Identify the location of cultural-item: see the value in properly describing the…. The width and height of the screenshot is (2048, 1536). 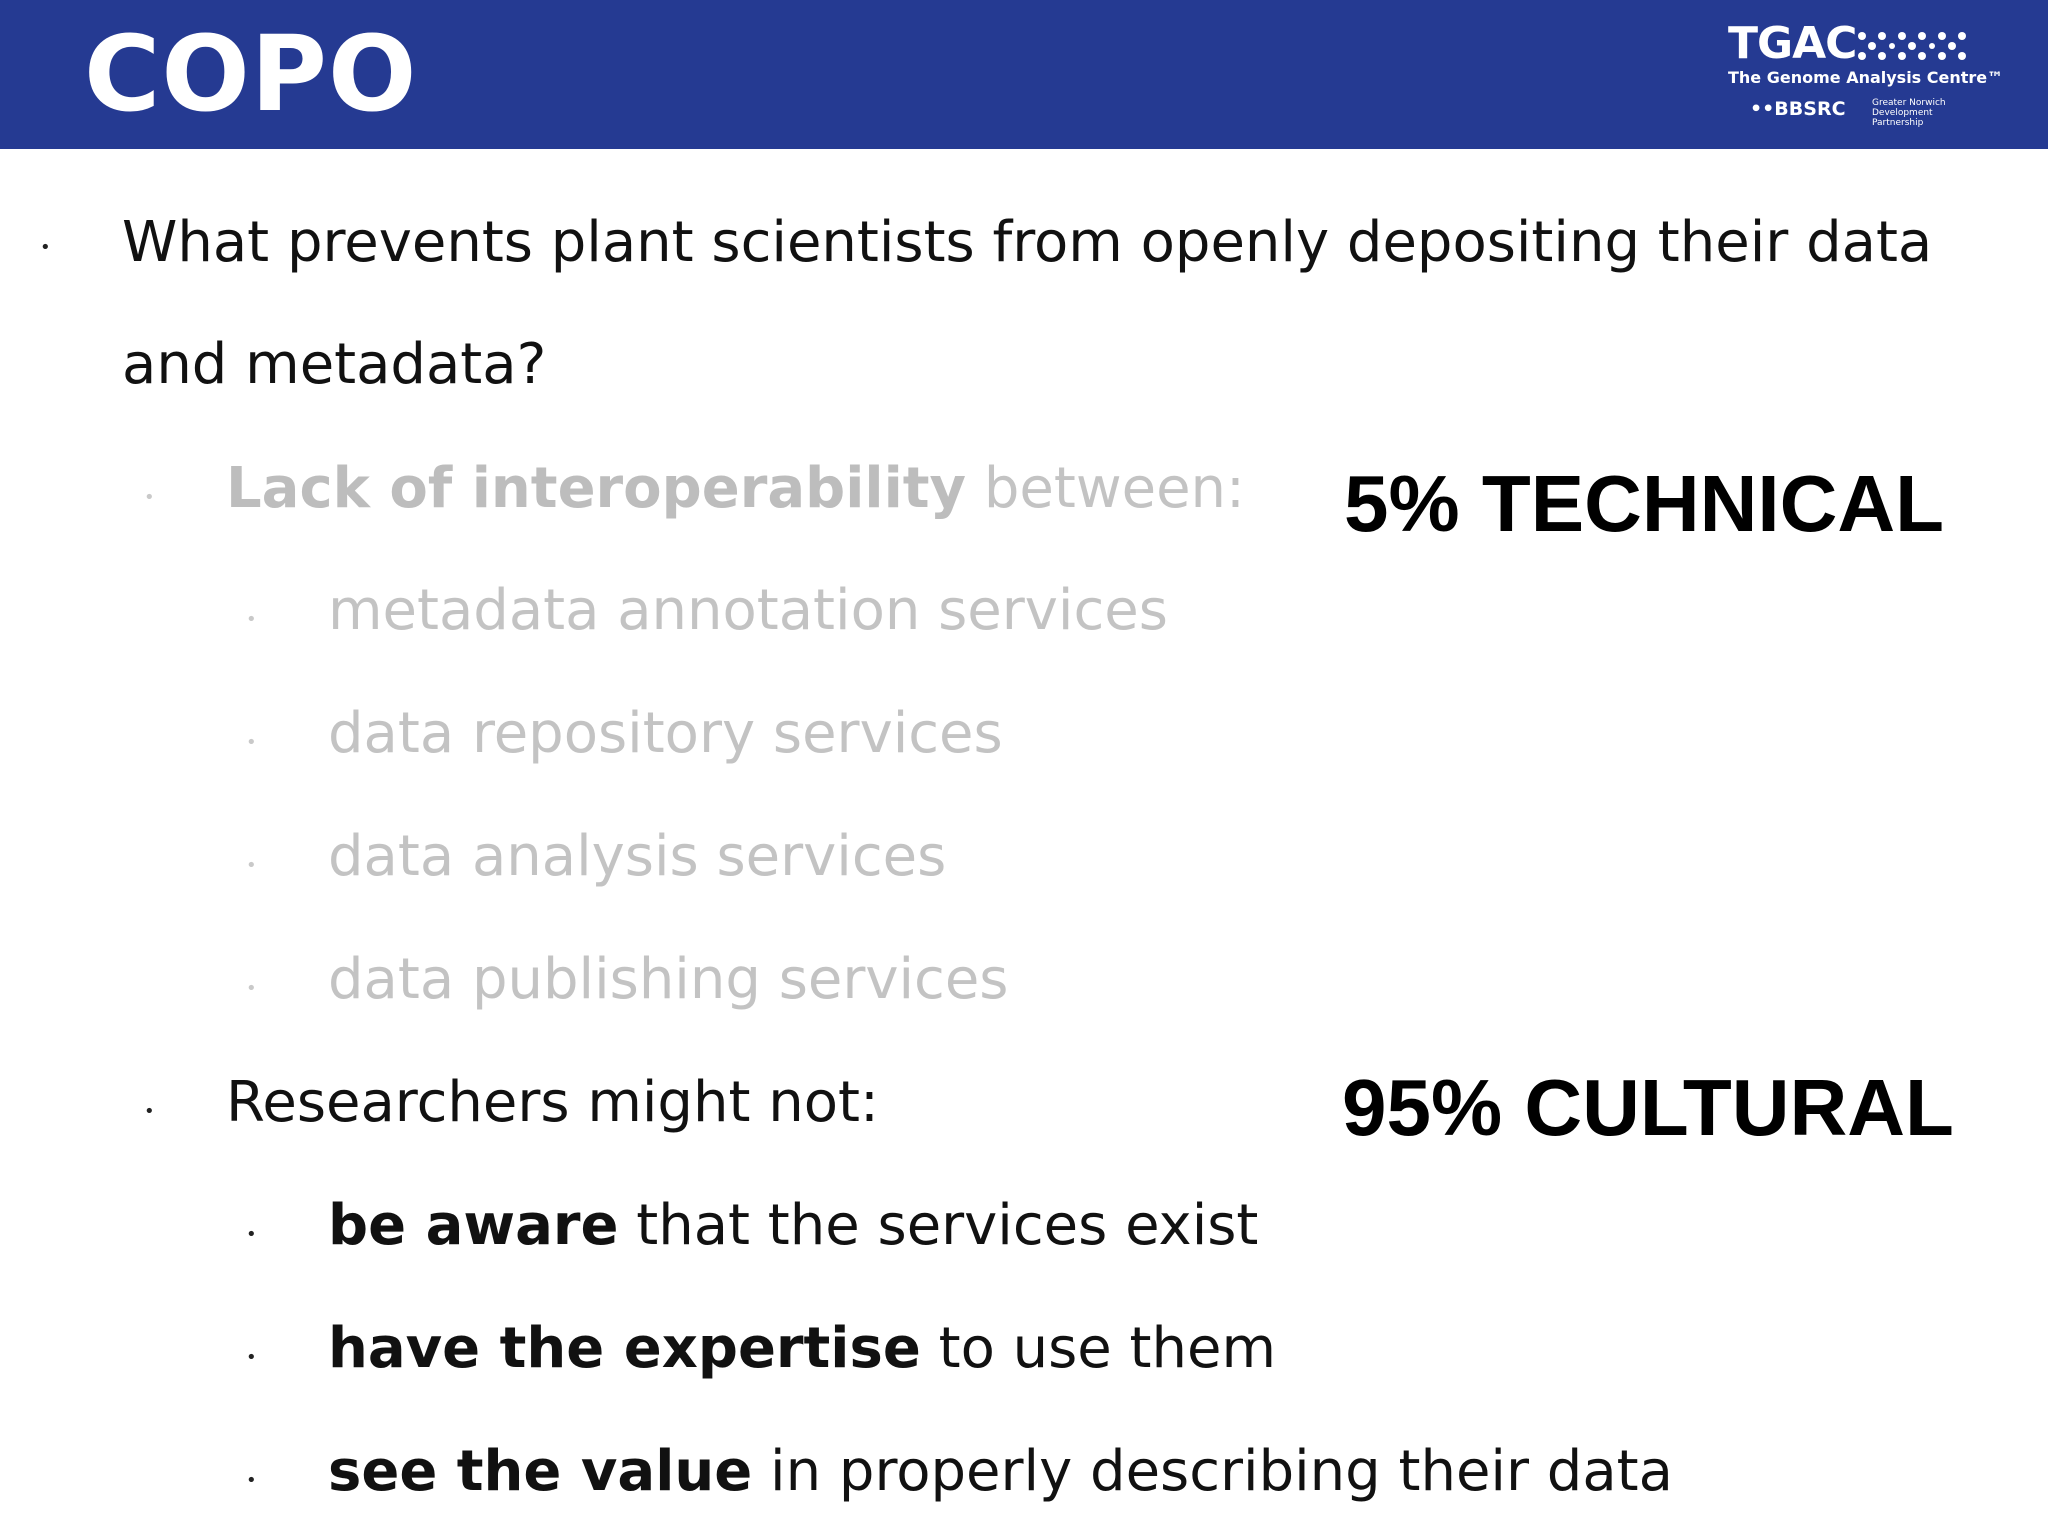
(1000, 1472).